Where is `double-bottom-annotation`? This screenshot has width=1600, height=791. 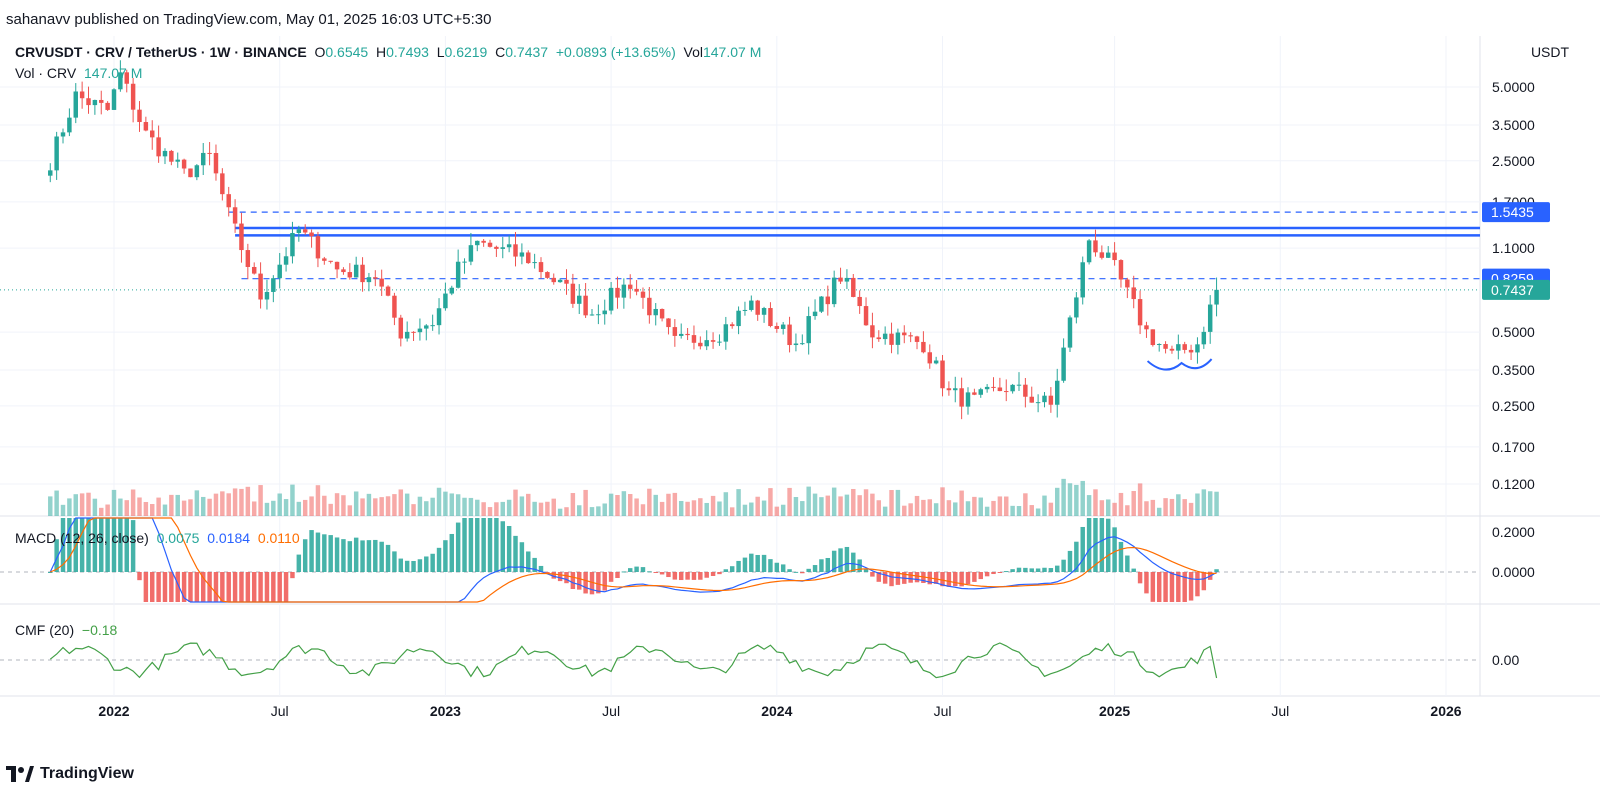
double-bottom-annotation is located at coordinates (1179, 364).